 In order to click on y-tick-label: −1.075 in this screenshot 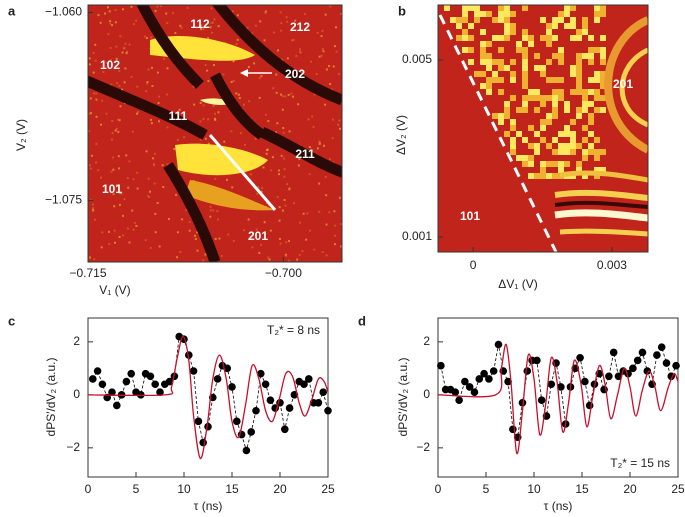, I will do `click(63, 200)`.